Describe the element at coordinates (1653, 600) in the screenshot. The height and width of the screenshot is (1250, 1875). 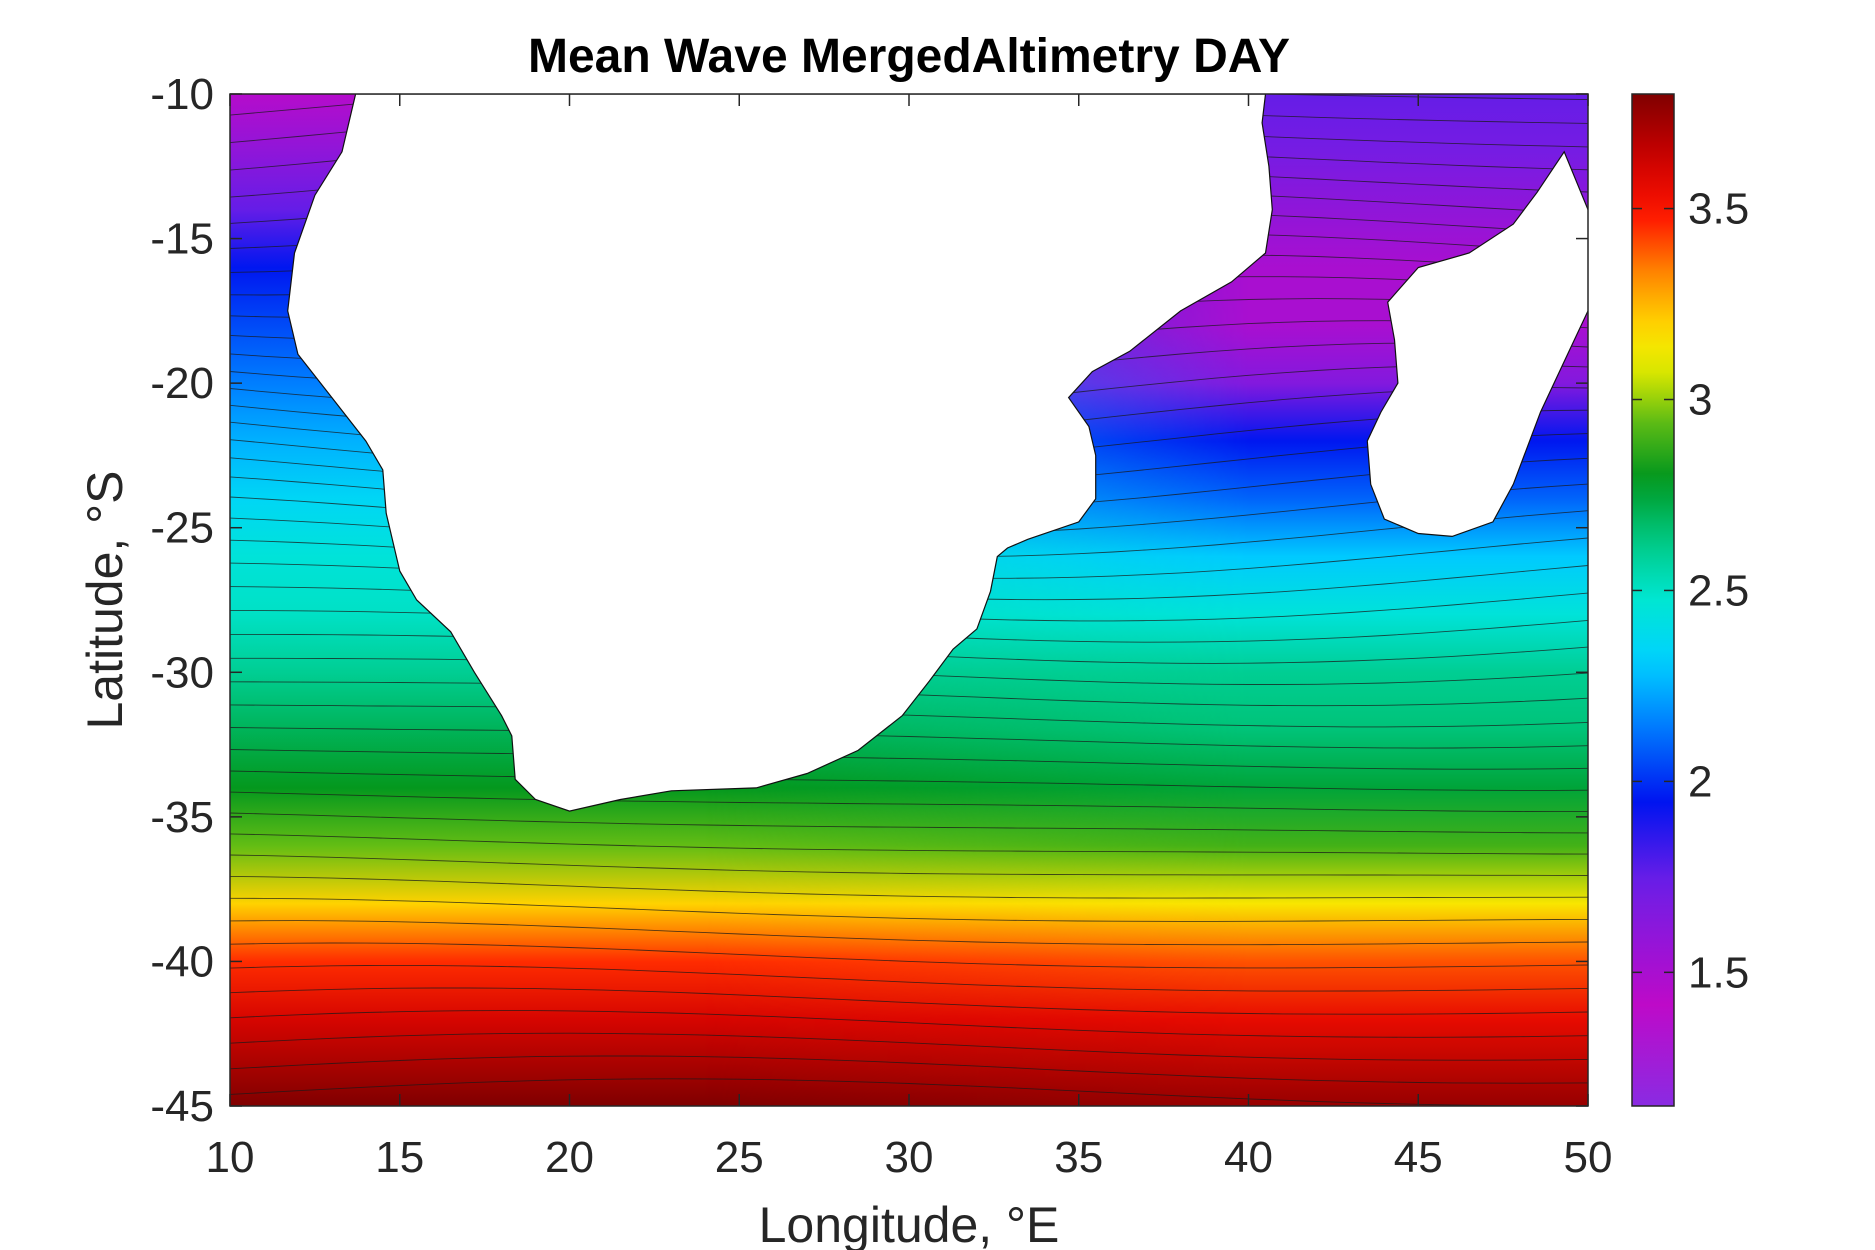
I see `colorbar-bar` at that location.